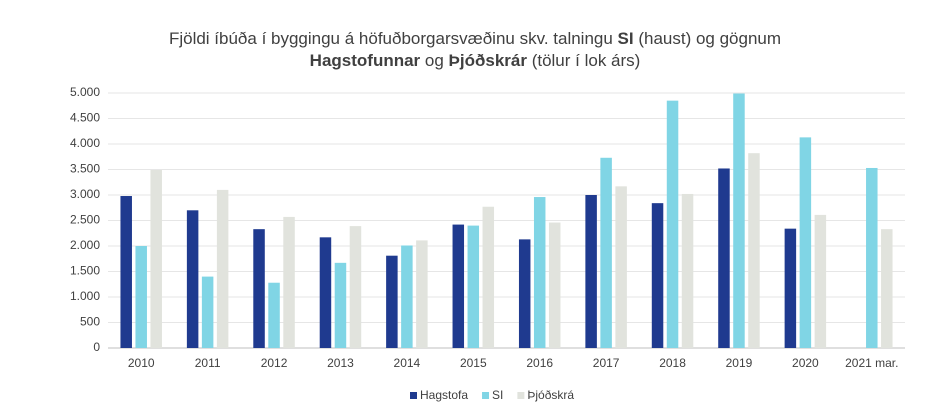 This screenshot has height=420, width=950. What do you see at coordinates (707, 38) in the screenshot?
I see `title-part: (haust) og gögnum` at bounding box center [707, 38].